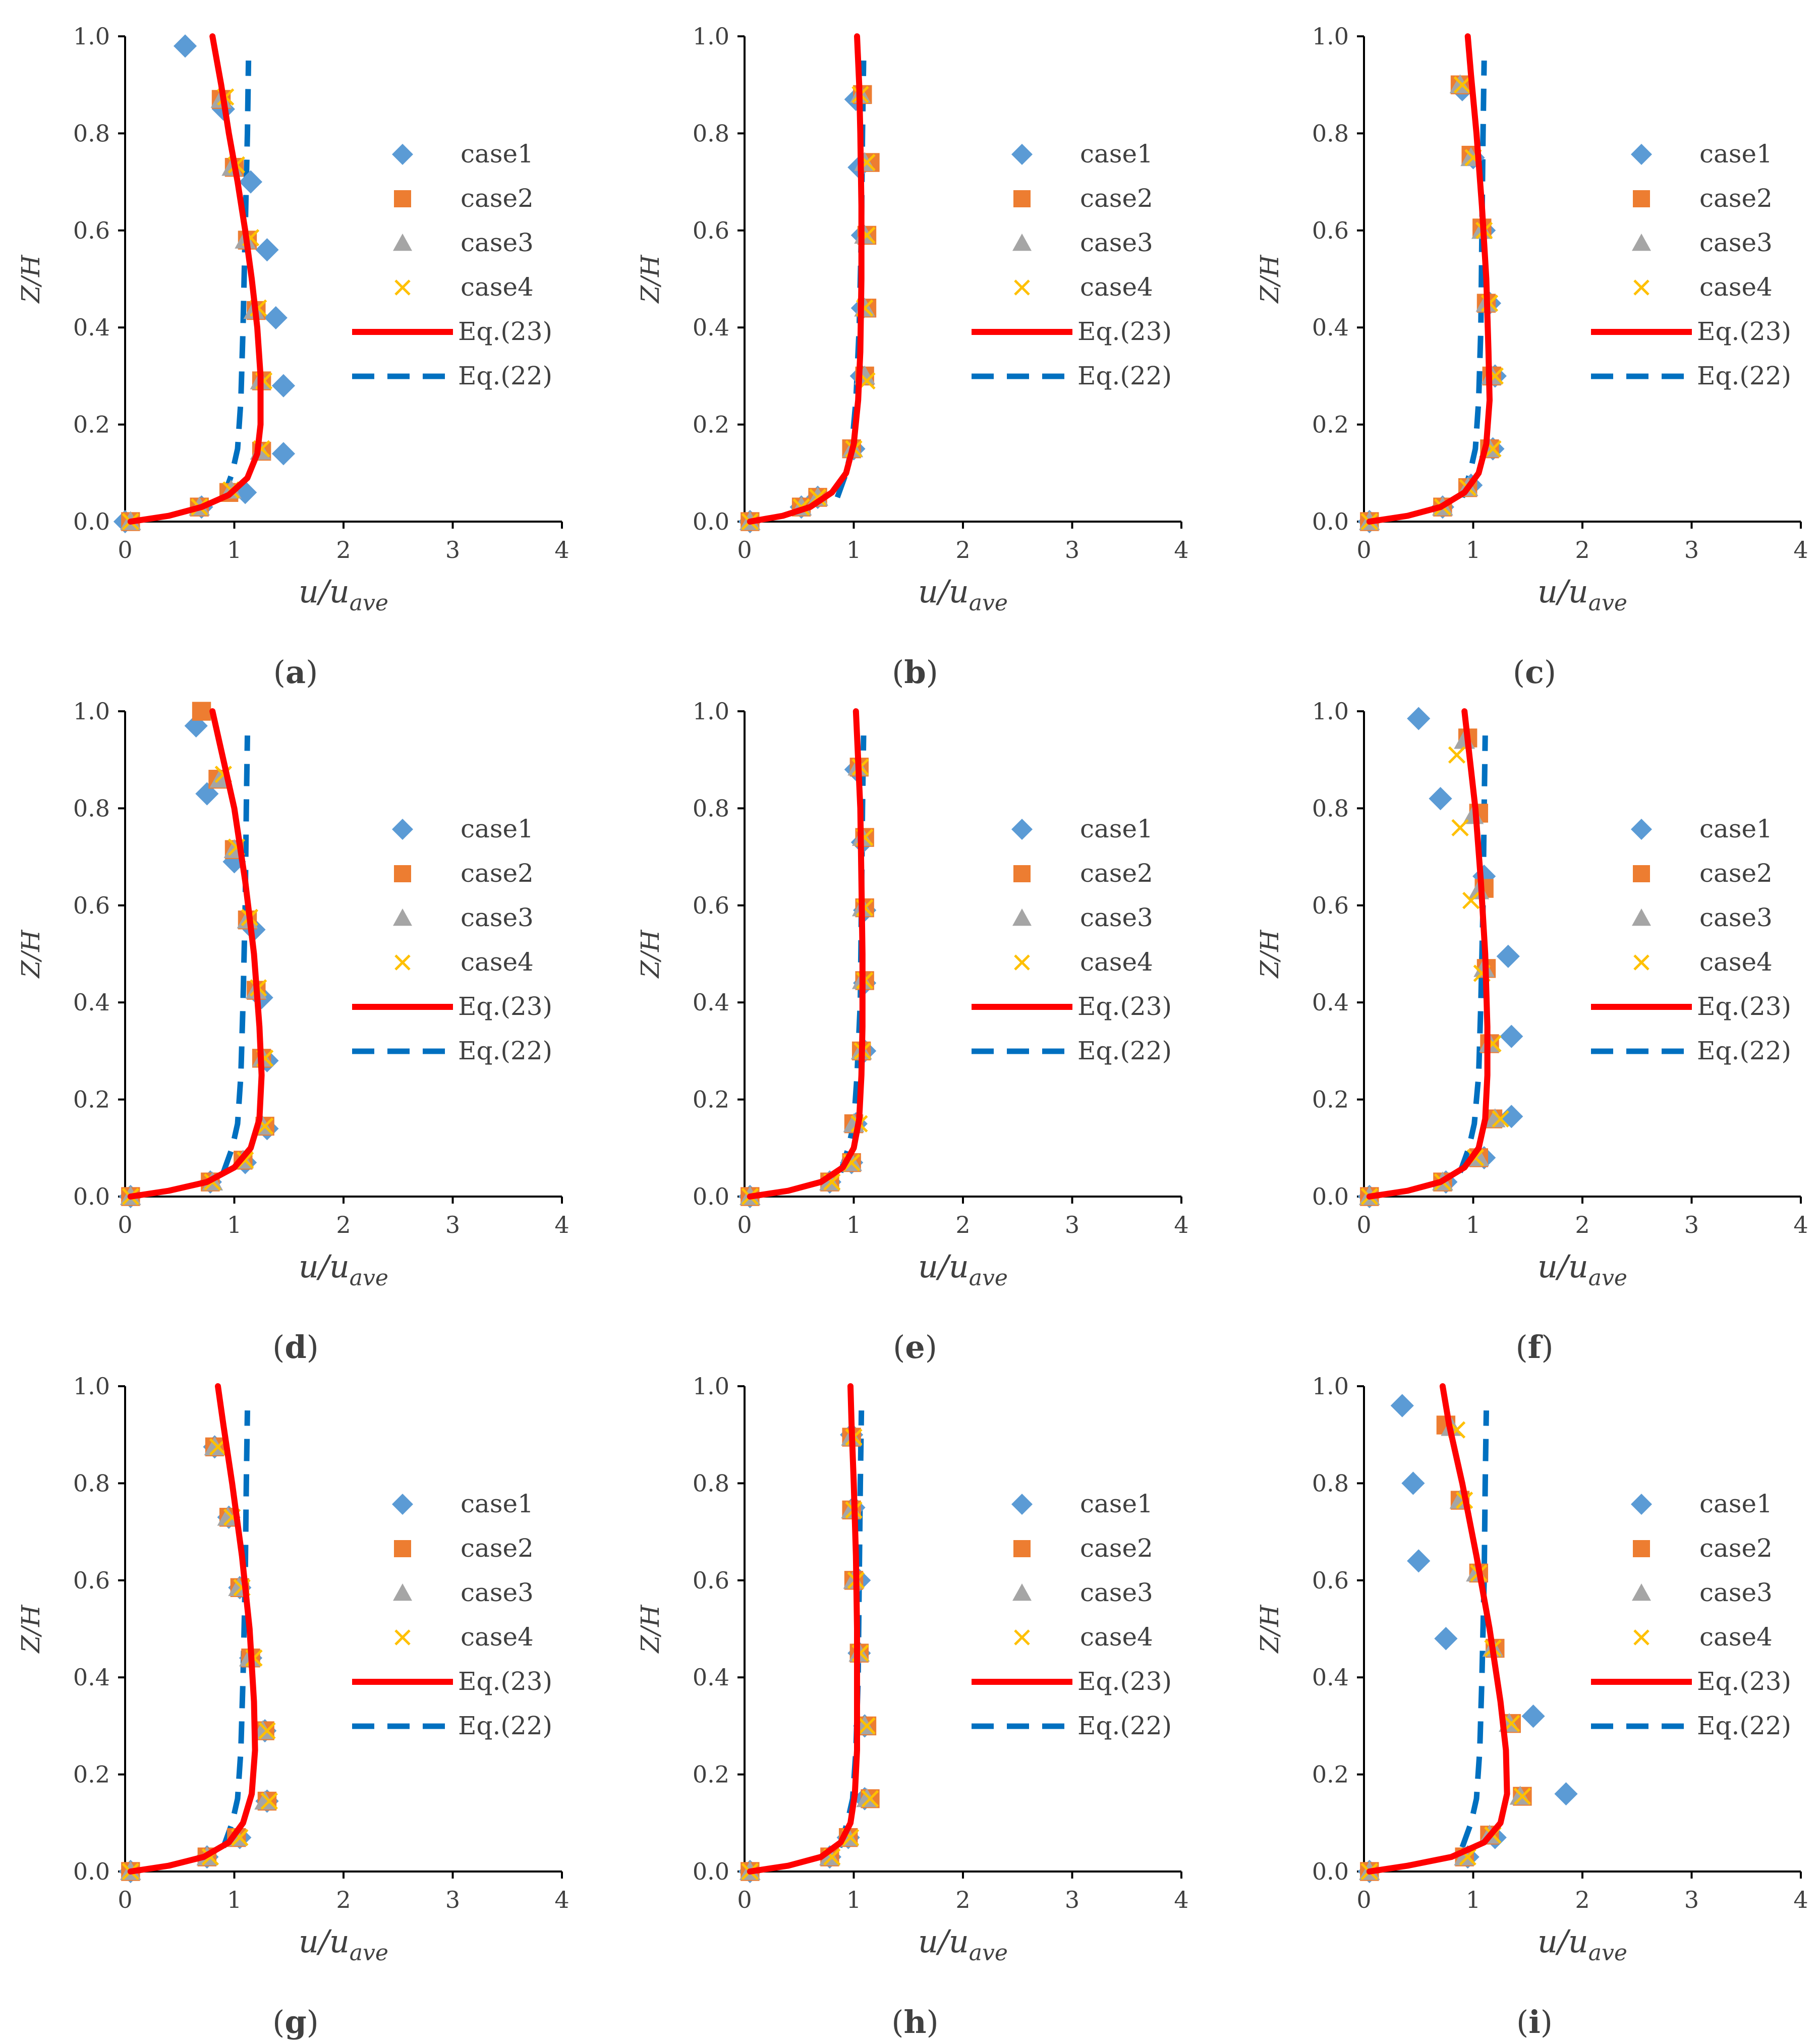 The width and height of the screenshot is (1820, 2042). Describe the element at coordinates (962, 549) in the screenshot. I see `x-tick-label: 2` at that location.